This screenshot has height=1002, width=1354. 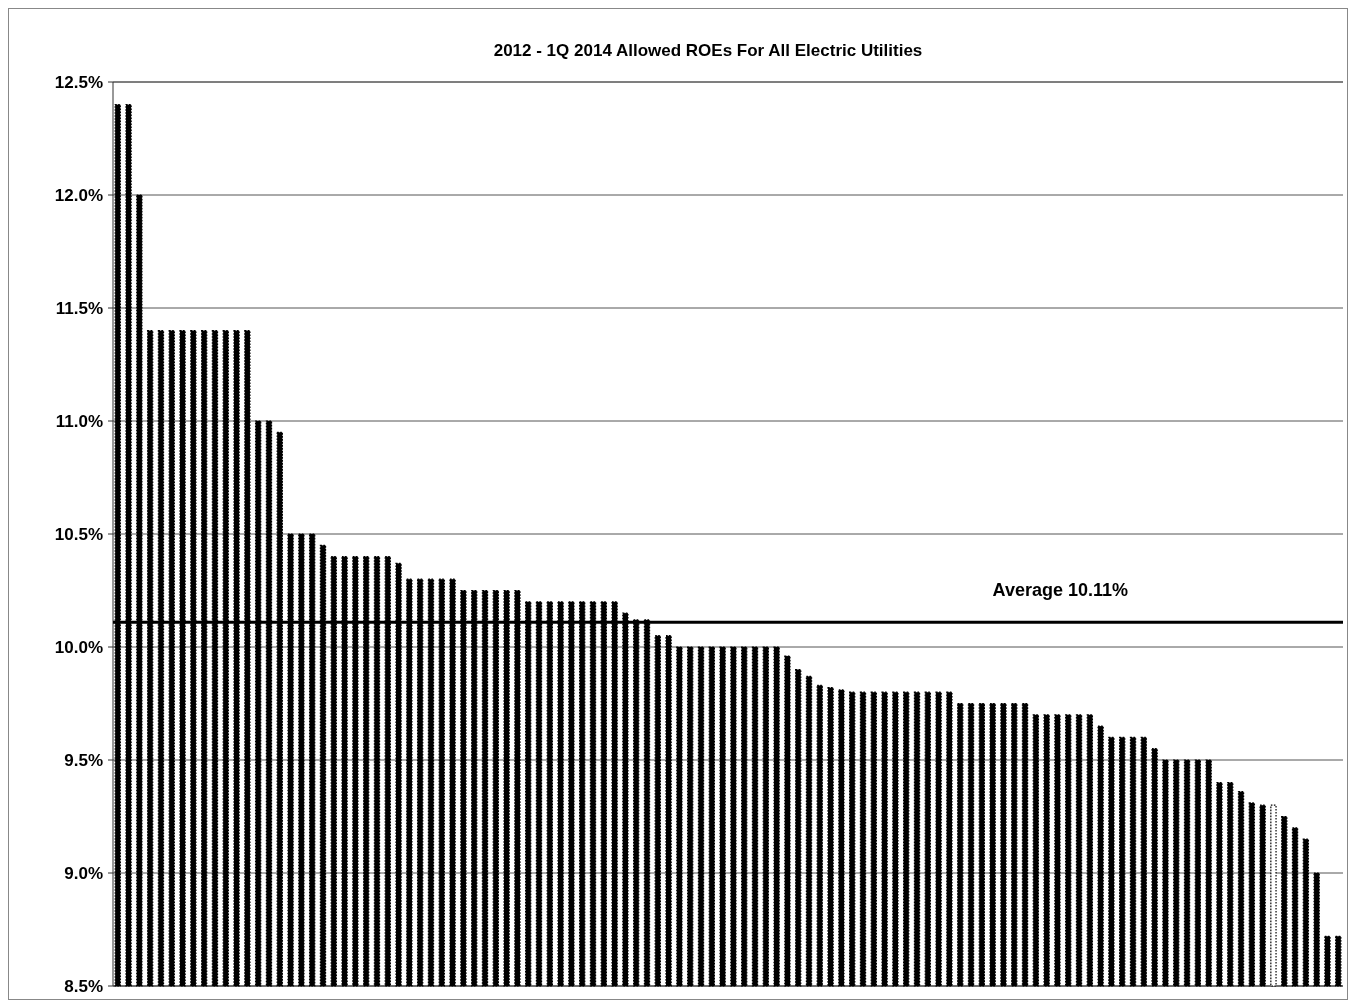 I want to click on y-tick-label: 12.0%, so click(x=78, y=195).